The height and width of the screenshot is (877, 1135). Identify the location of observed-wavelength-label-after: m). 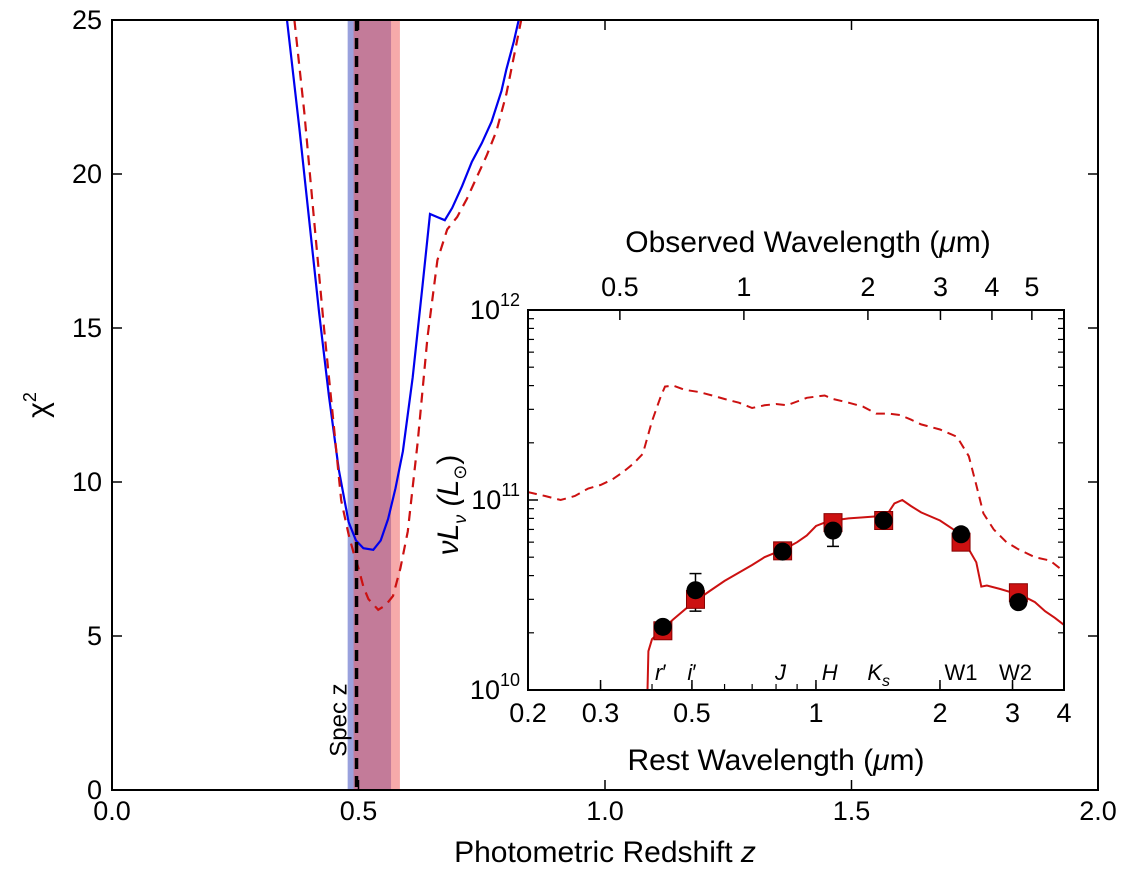
(973, 242).